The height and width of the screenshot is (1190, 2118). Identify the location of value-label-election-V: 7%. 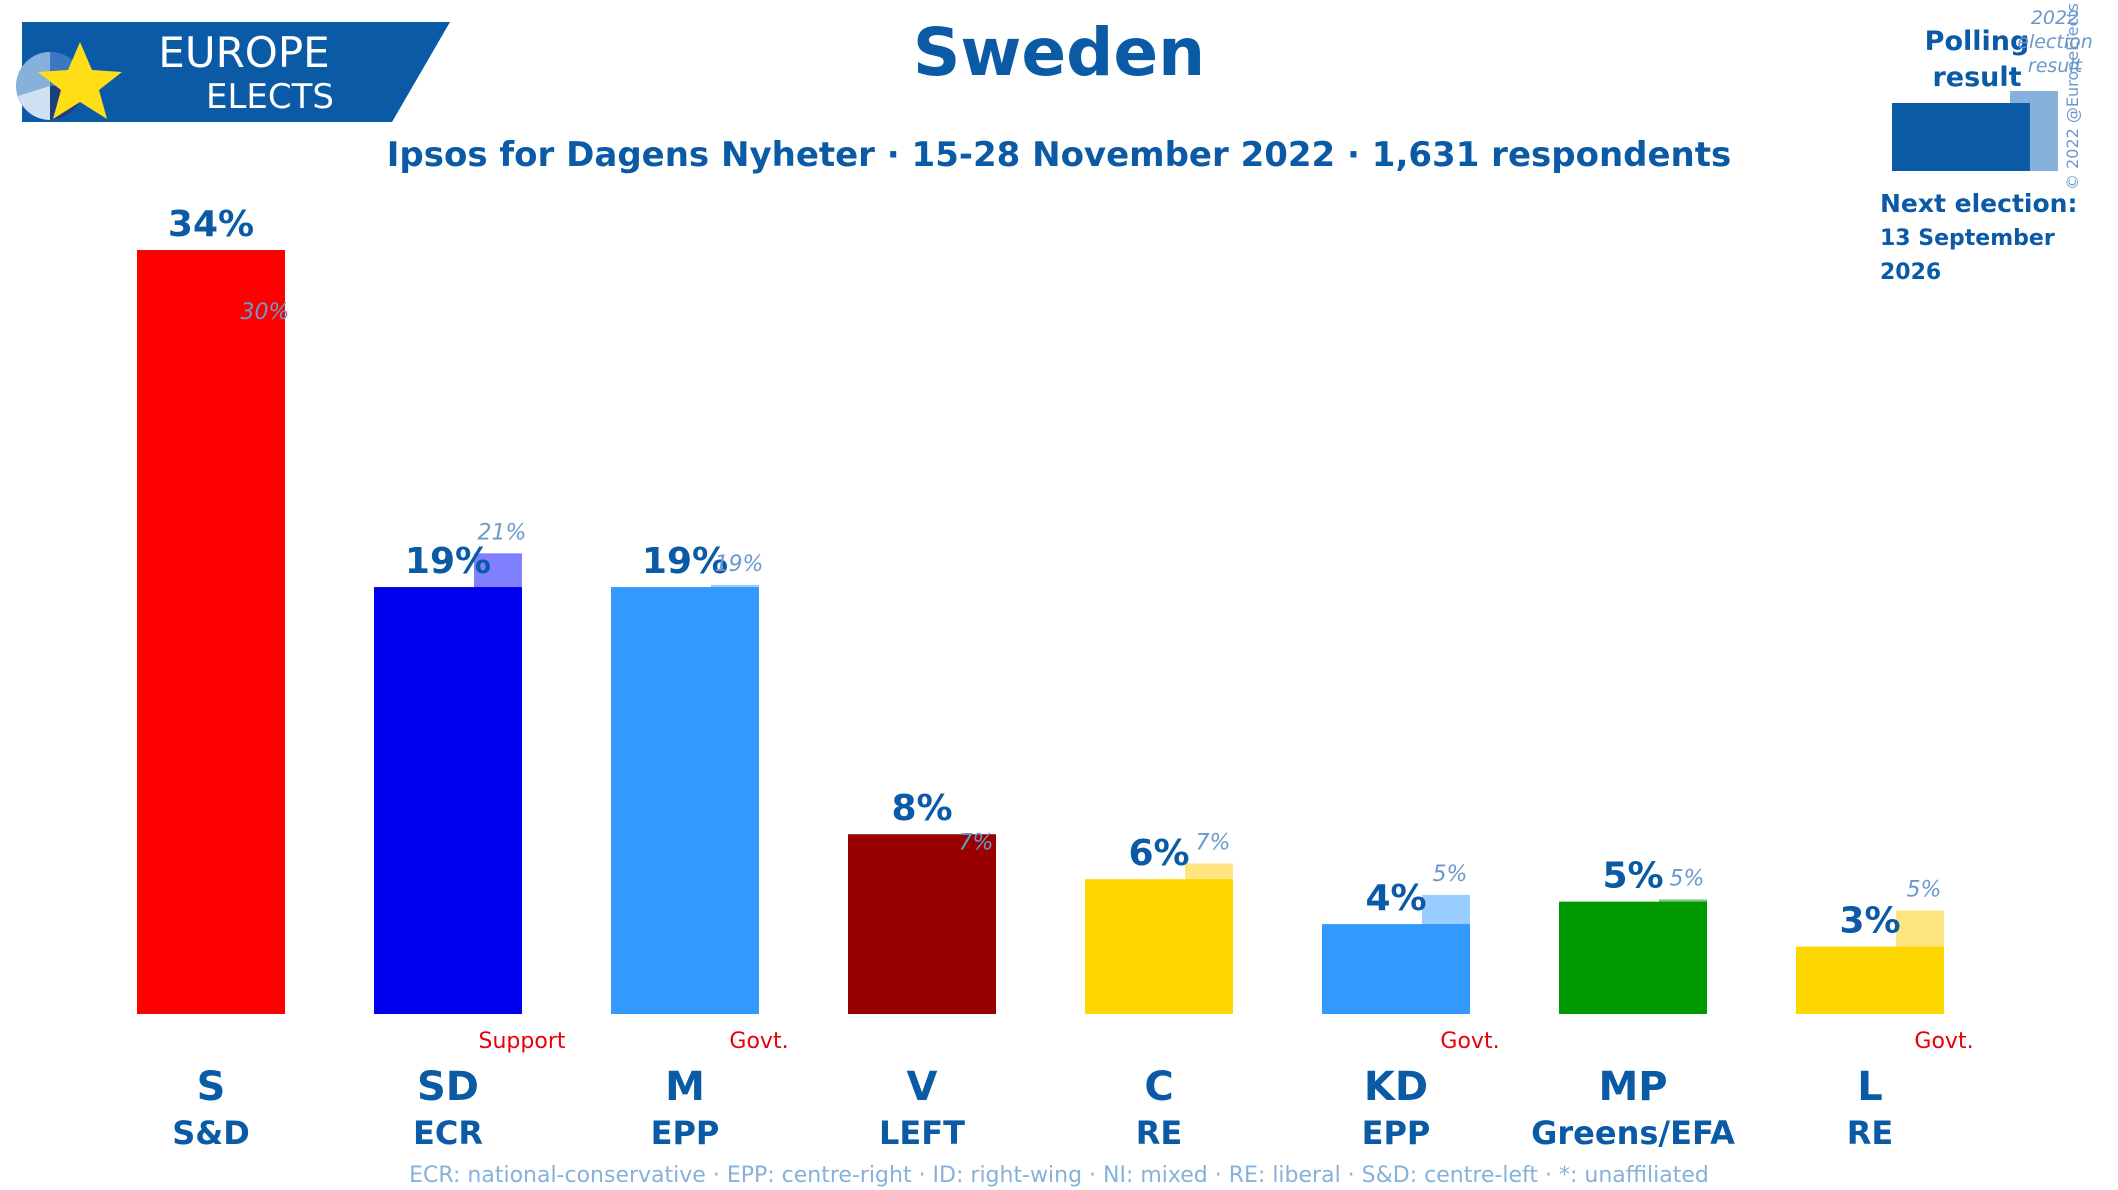
(976, 842).